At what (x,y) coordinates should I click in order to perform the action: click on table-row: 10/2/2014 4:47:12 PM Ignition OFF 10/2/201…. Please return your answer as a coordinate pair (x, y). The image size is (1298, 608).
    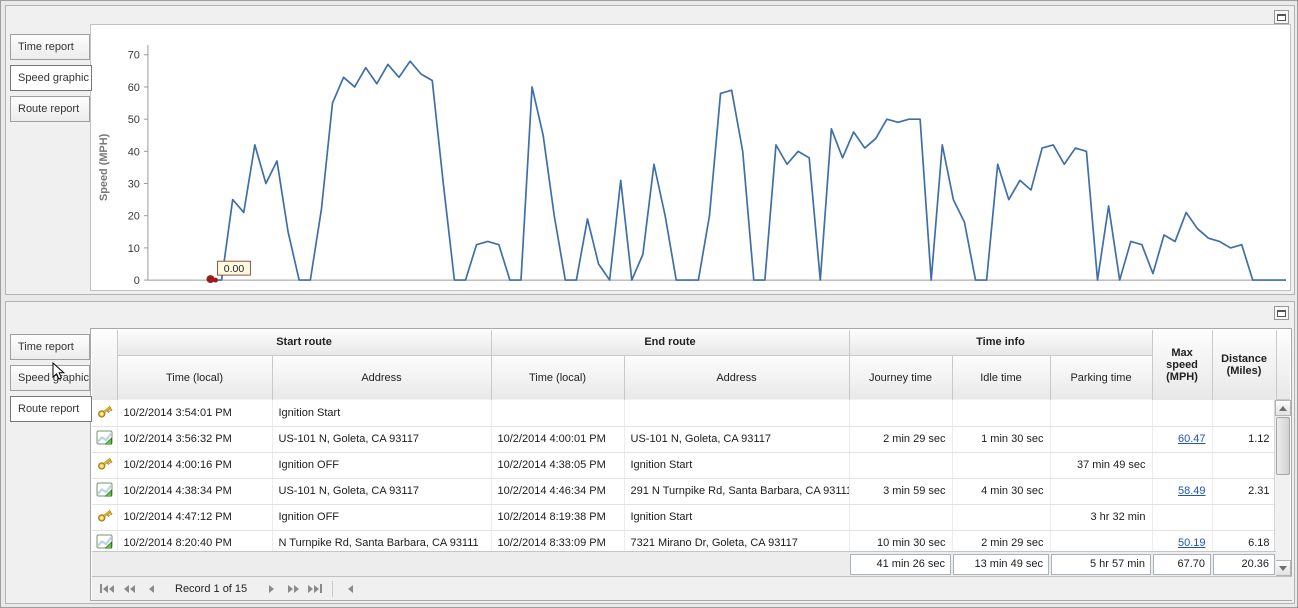
    Looking at the image, I should click on (684, 517).